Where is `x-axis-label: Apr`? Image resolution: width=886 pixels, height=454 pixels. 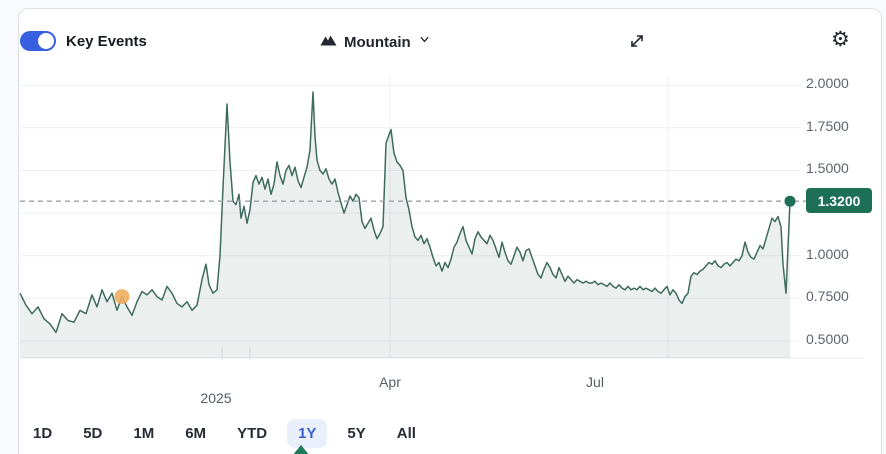
x-axis-label: Apr is located at coordinates (390, 382).